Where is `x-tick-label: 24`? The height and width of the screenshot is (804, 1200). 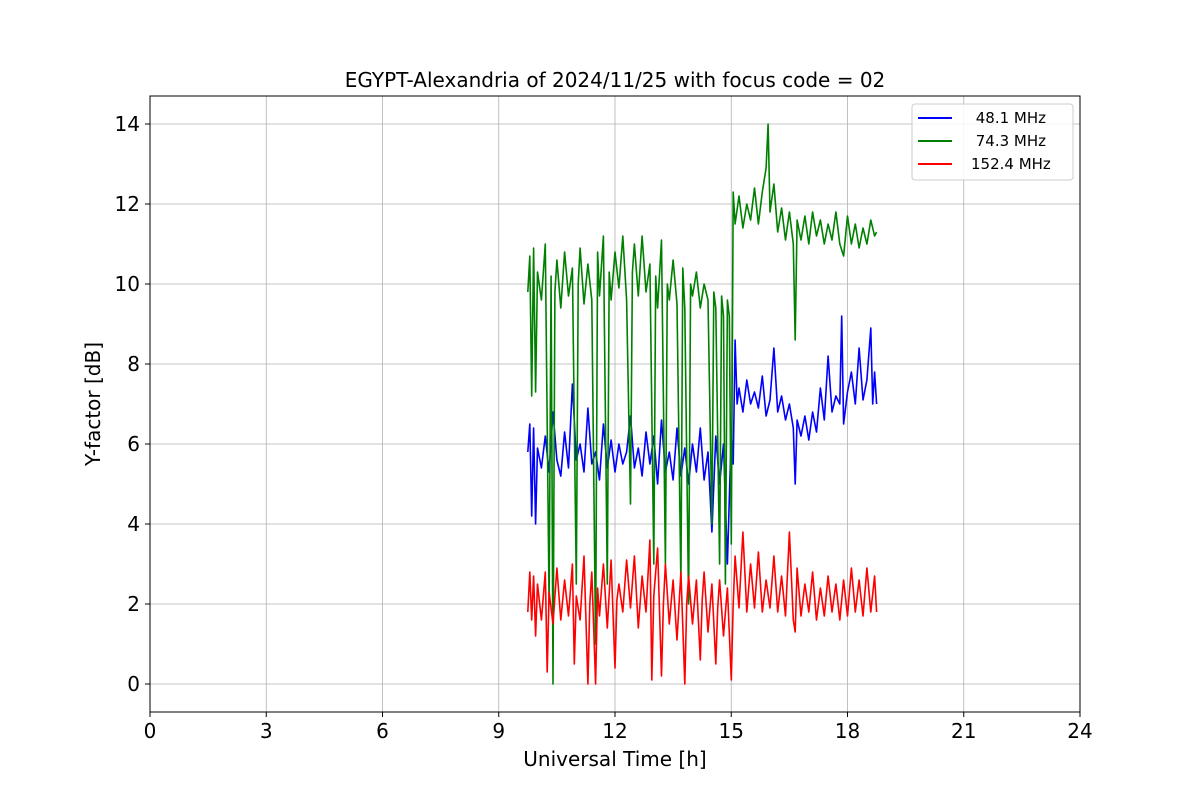 x-tick-label: 24 is located at coordinates (1079, 731).